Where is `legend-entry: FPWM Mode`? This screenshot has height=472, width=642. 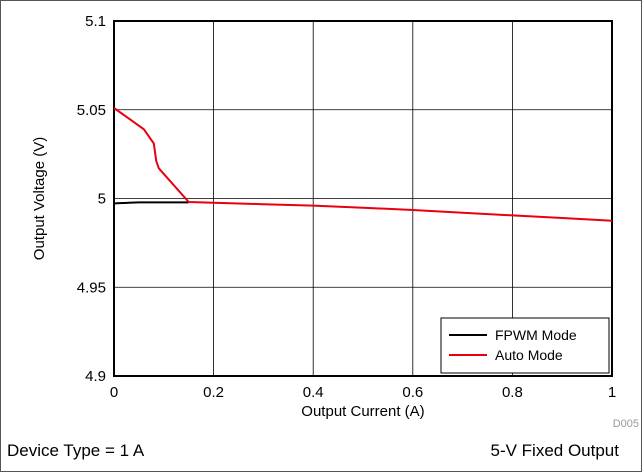 legend-entry: FPWM Mode is located at coordinates (536, 335).